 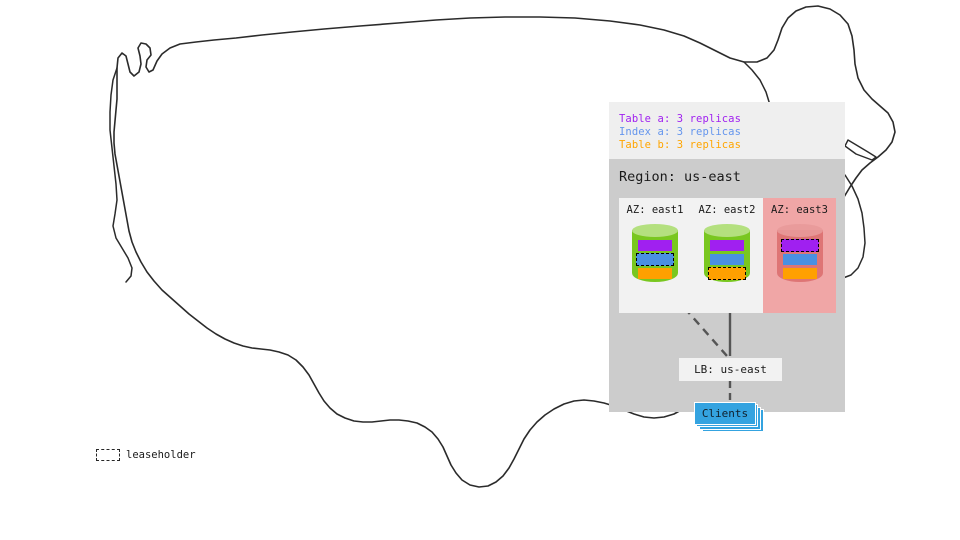 What do you see at coordinates (854, 226) in the screenshot?
I see `florida-detail` at bounding box center [854, 226].